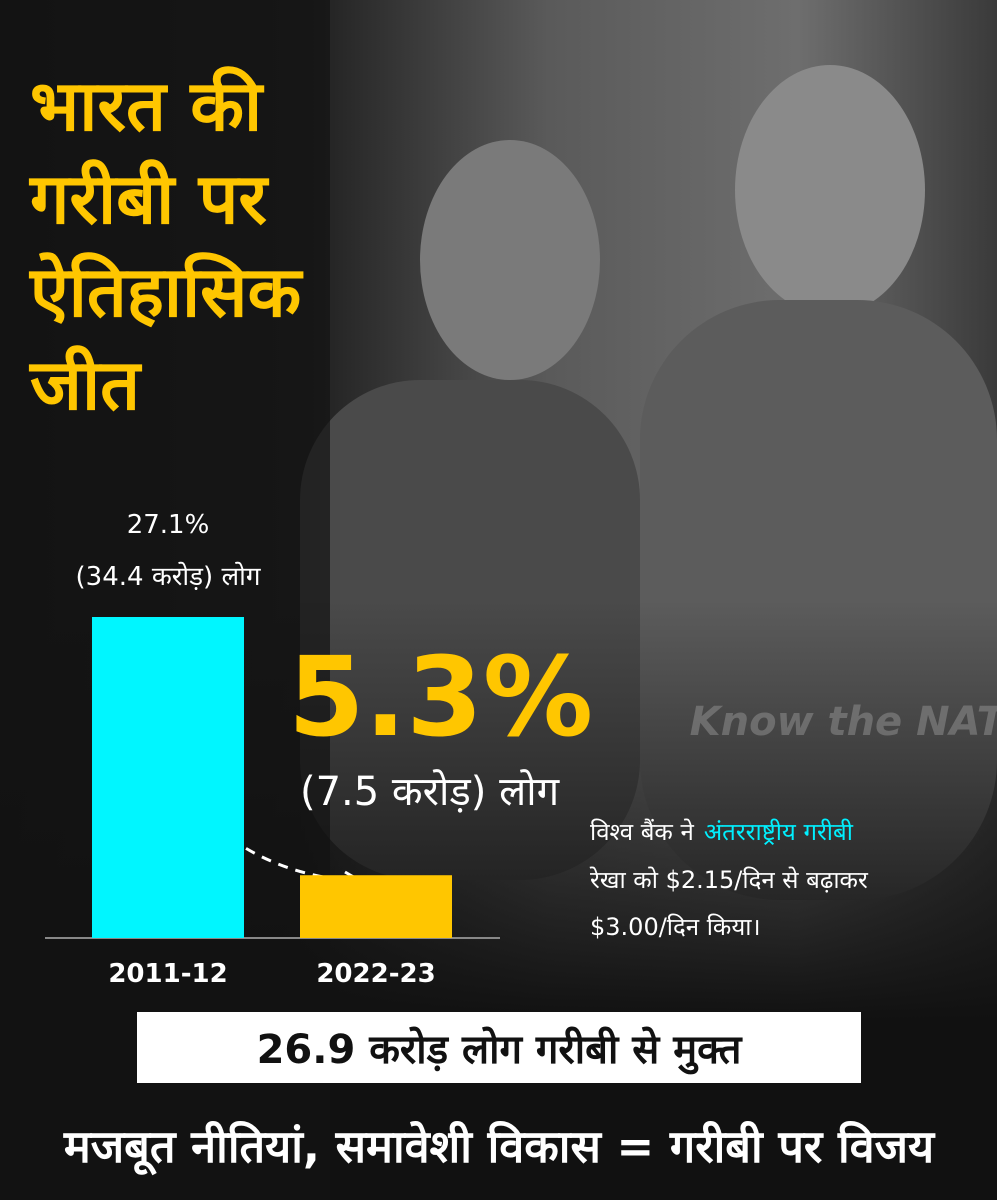 The image size is (997, 1200). What do you see at coordinates (843, 722) in the screenshot?
I see `watermark: Know the NATION` at bounding box center [843, 722].